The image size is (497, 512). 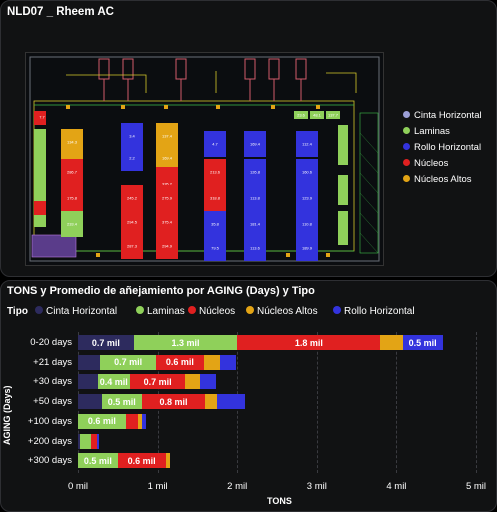 I want to click on storage-block-label: 3.4, so click(x=132, y=136).